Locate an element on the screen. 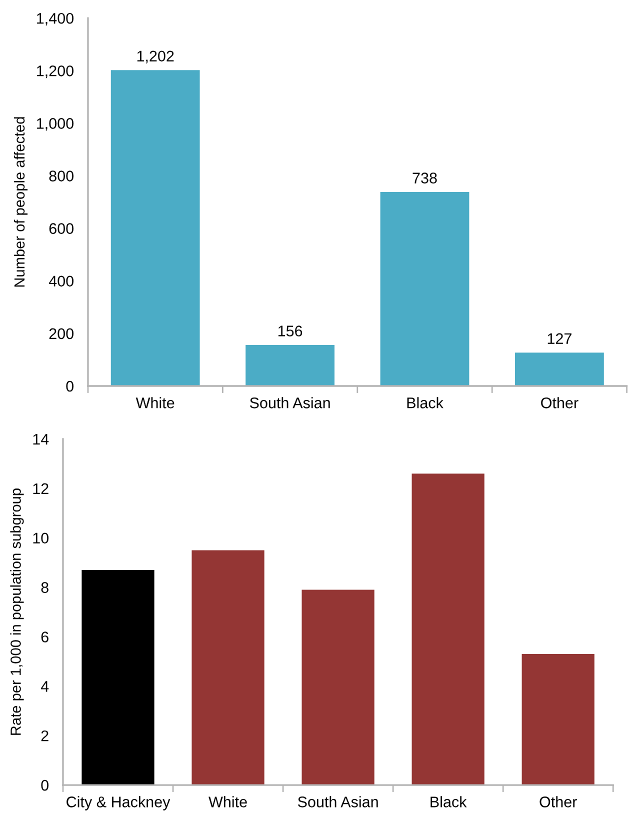 Image resolution: width=628 pixels, height=814 pixels. y-tick-label: 400 is located at coordinates (61, 281).